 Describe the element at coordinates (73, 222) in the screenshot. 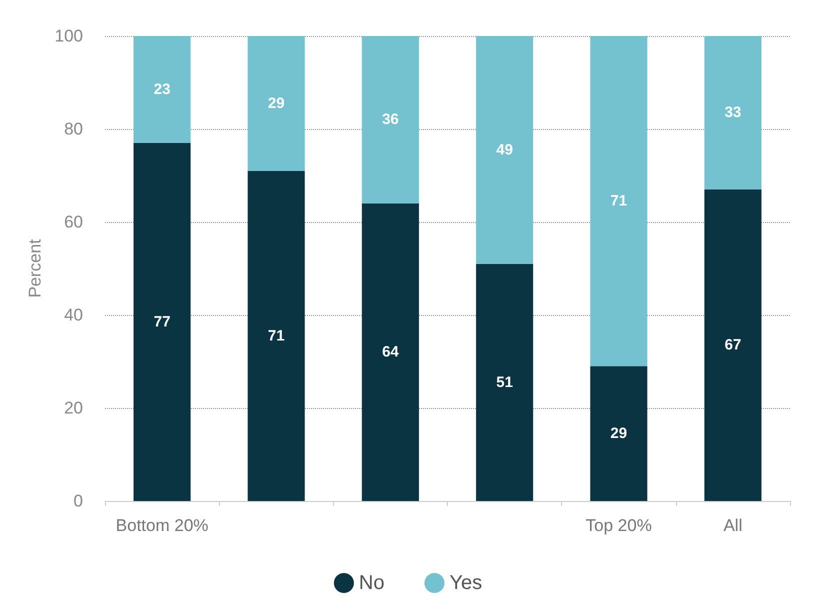

I see `y-tick-label: 60` at that location.